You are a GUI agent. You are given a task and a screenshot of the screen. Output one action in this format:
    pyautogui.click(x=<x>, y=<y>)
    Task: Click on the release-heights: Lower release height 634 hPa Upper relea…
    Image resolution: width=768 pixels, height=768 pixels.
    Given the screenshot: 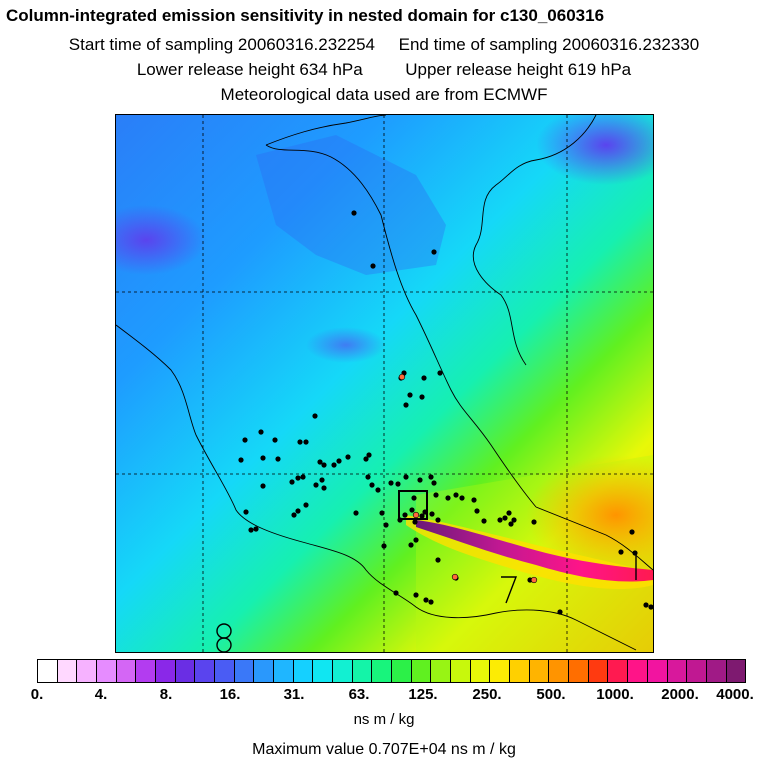 What is the action you would take?
    pyautogui.click(x=384, y=70)
    